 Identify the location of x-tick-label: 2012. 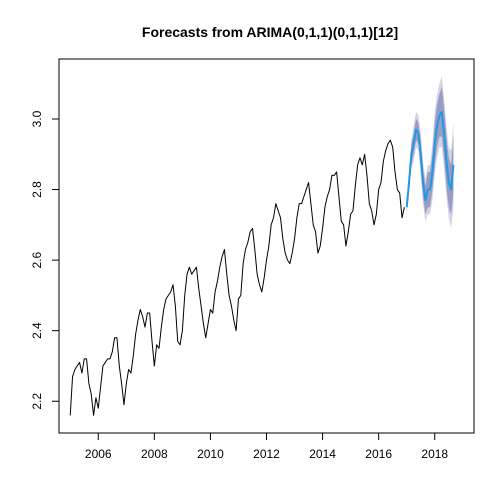
(266, 454).